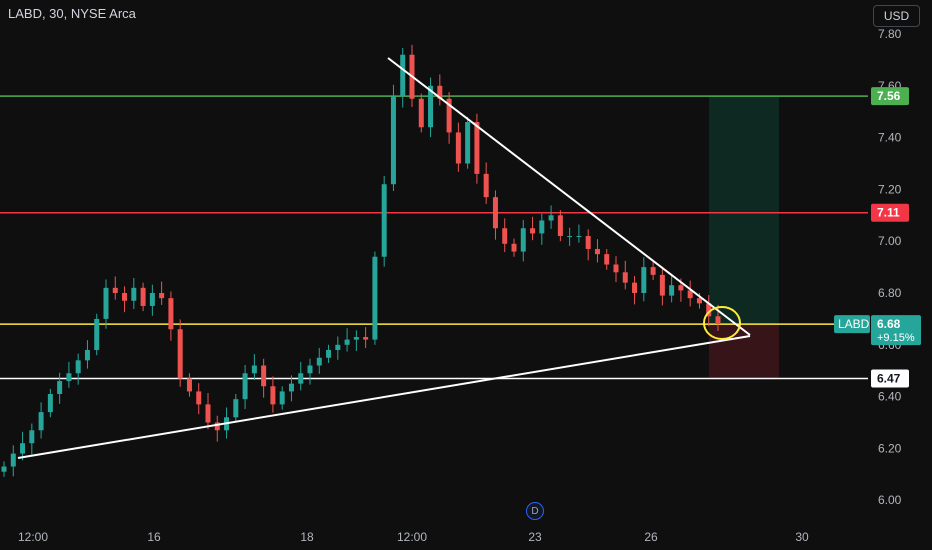 This screenshot has width=932, height=550. Describe the element at coordinates (896, 338) in the screenshot. I see `last-price-change: +9.15%` at that location.